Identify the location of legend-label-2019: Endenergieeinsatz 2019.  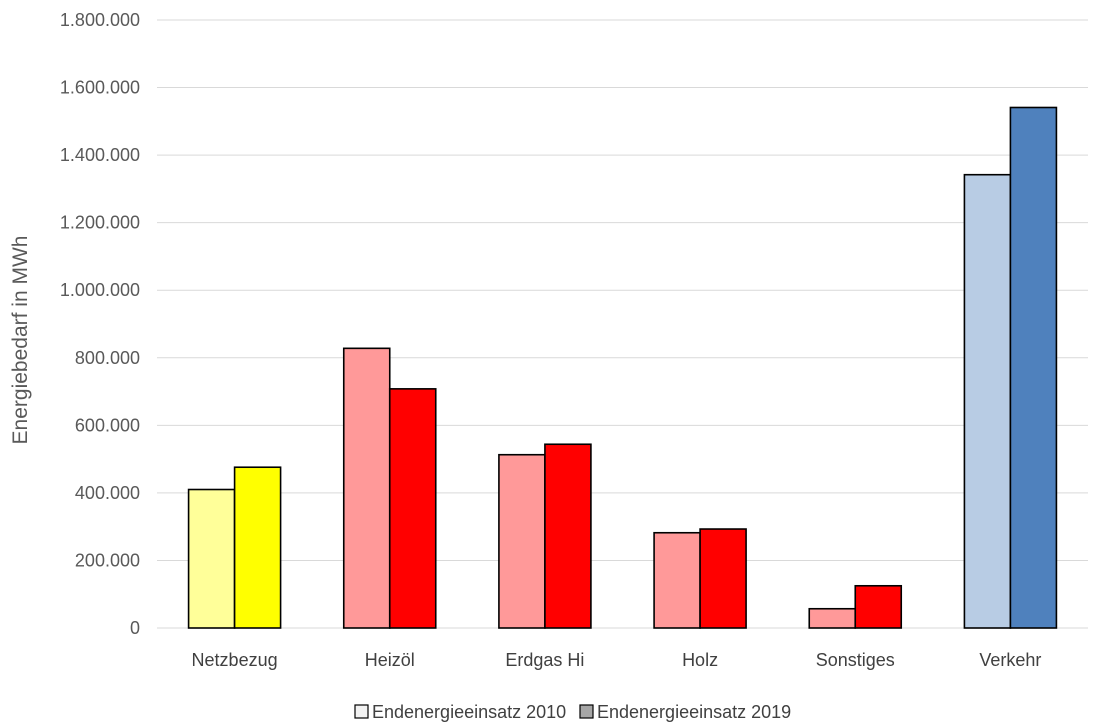
(694, 712).